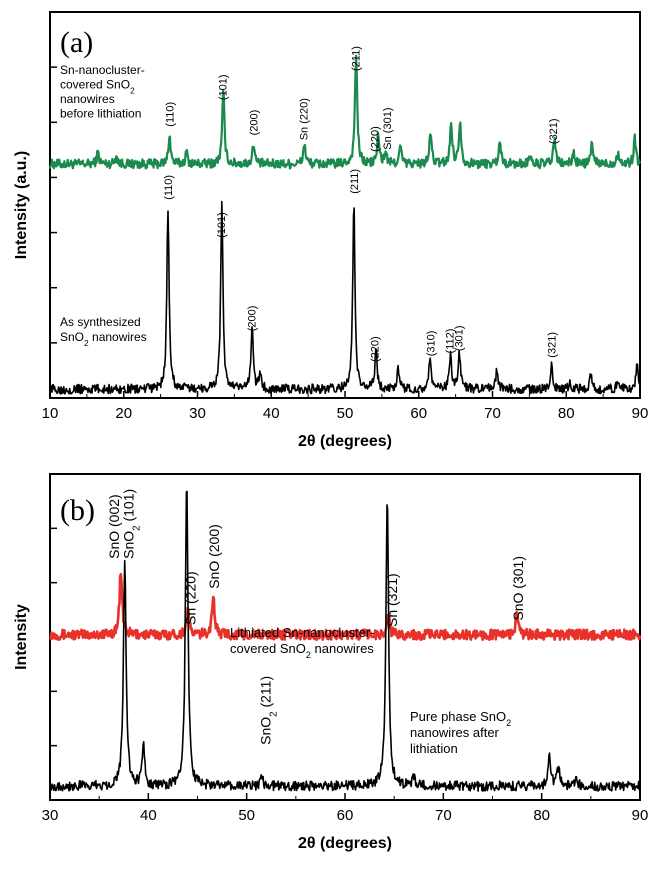 The height and width of the screenshot is (869, 648). Describe the element at coordinates (100, 322) in the screenshot. I see `series-label-line: As synthesized` at that location.